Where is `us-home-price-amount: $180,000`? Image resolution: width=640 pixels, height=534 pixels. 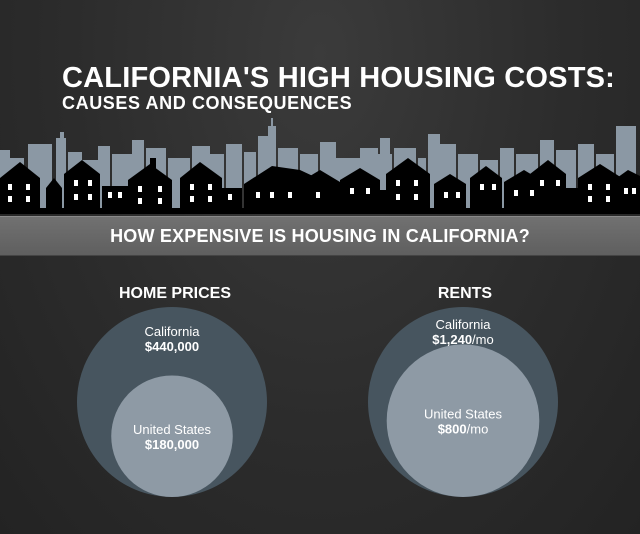
us-home-price-amount: $180,000 is located at coordinates (172, 444).